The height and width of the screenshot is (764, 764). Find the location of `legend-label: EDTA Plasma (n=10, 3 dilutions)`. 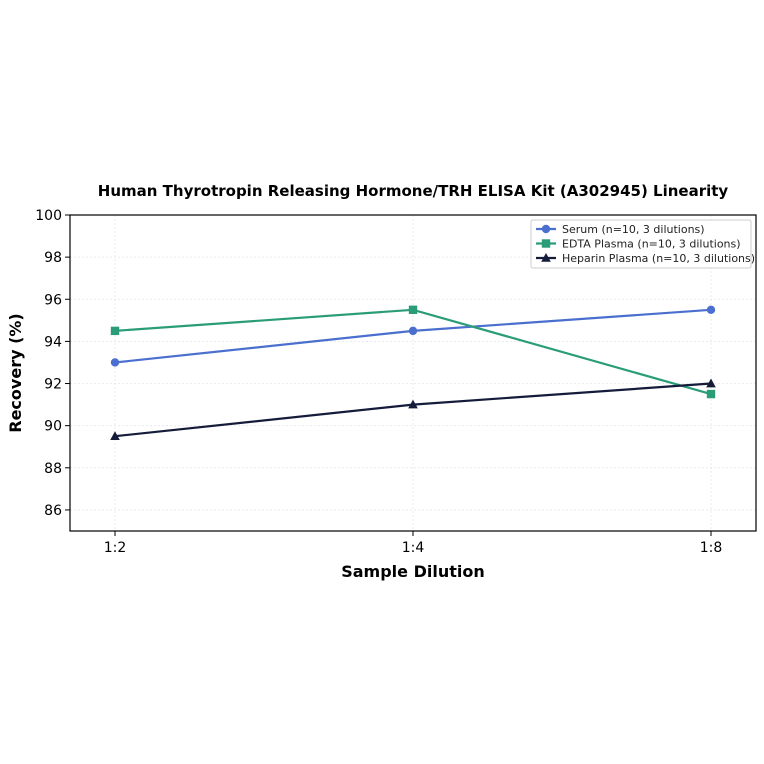

legend-label: EDTA Plasma (n=10, 3 dilutions) is located at coordinates (651, 244).